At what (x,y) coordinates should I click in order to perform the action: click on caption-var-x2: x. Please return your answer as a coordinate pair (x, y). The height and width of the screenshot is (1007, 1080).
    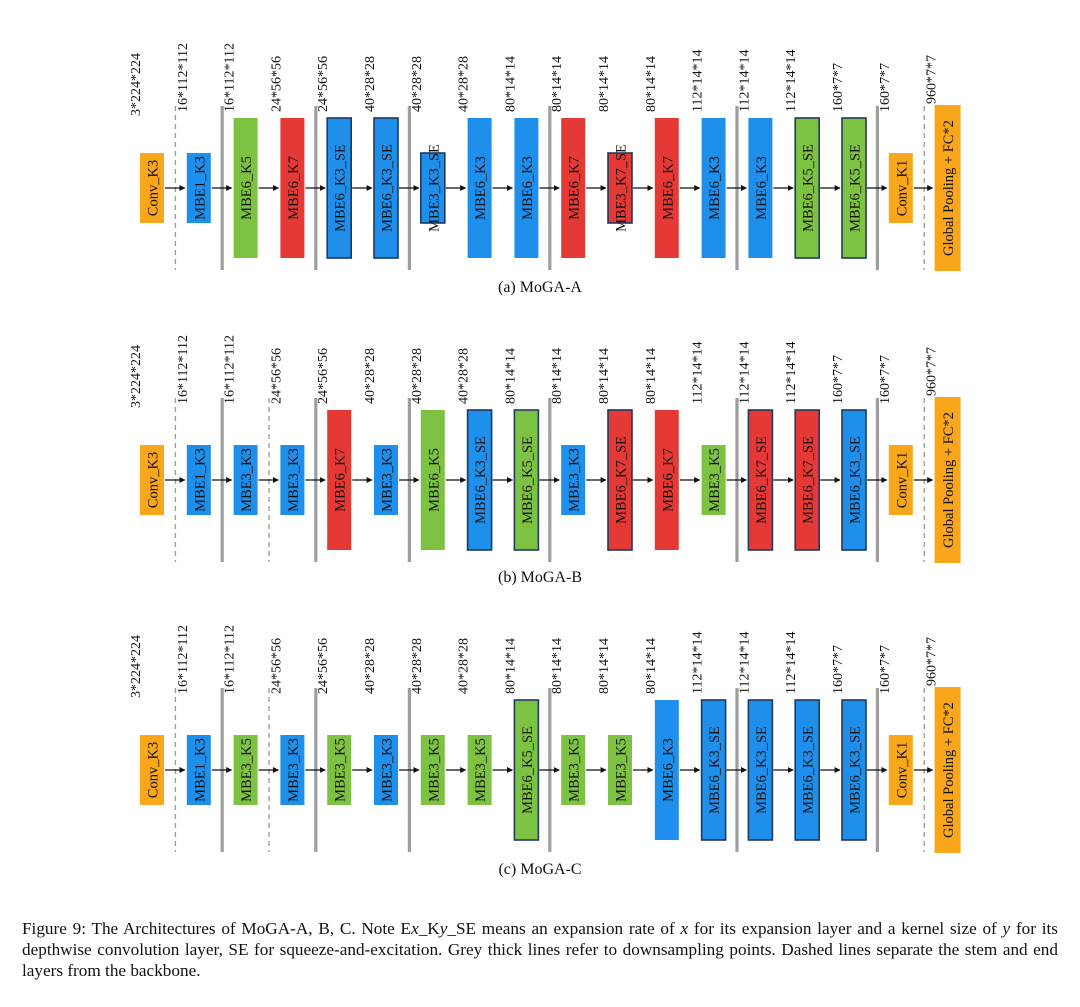
    Looking at the image, I should click on (684, 928).